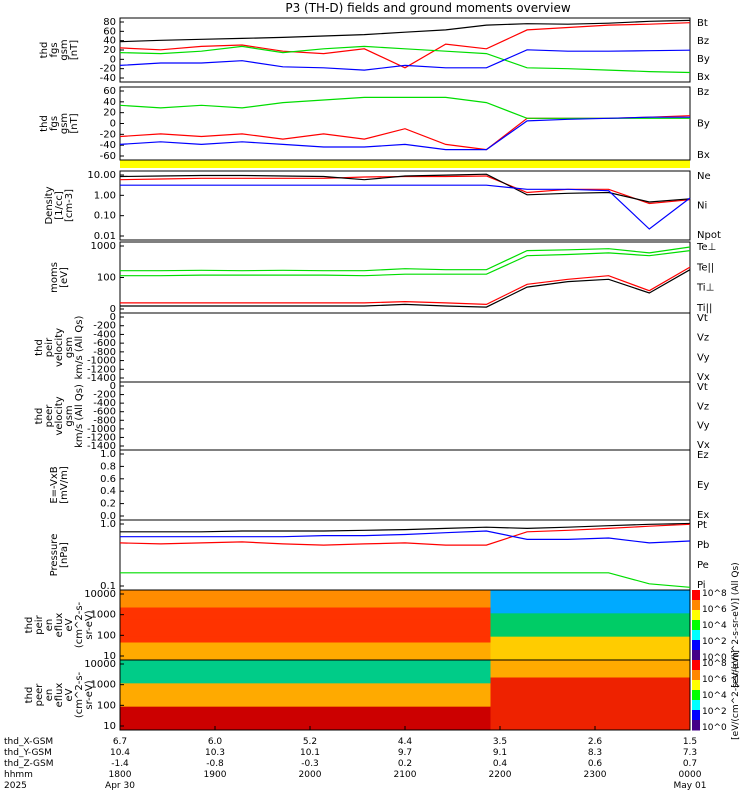  Describe the element at coordinates (105, 195) in the screenshot. I see `y-tick-label: 1.00` at that location.